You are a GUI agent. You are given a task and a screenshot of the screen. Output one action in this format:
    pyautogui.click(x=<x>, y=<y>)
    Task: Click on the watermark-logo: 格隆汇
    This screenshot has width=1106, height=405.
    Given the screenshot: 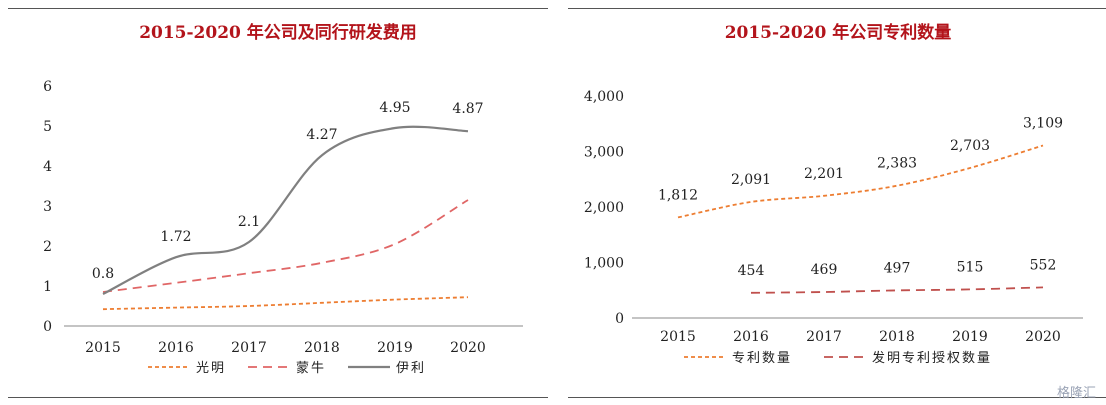 What is the action you would take?
    pyautogui.click(x=1076, y=393)
    